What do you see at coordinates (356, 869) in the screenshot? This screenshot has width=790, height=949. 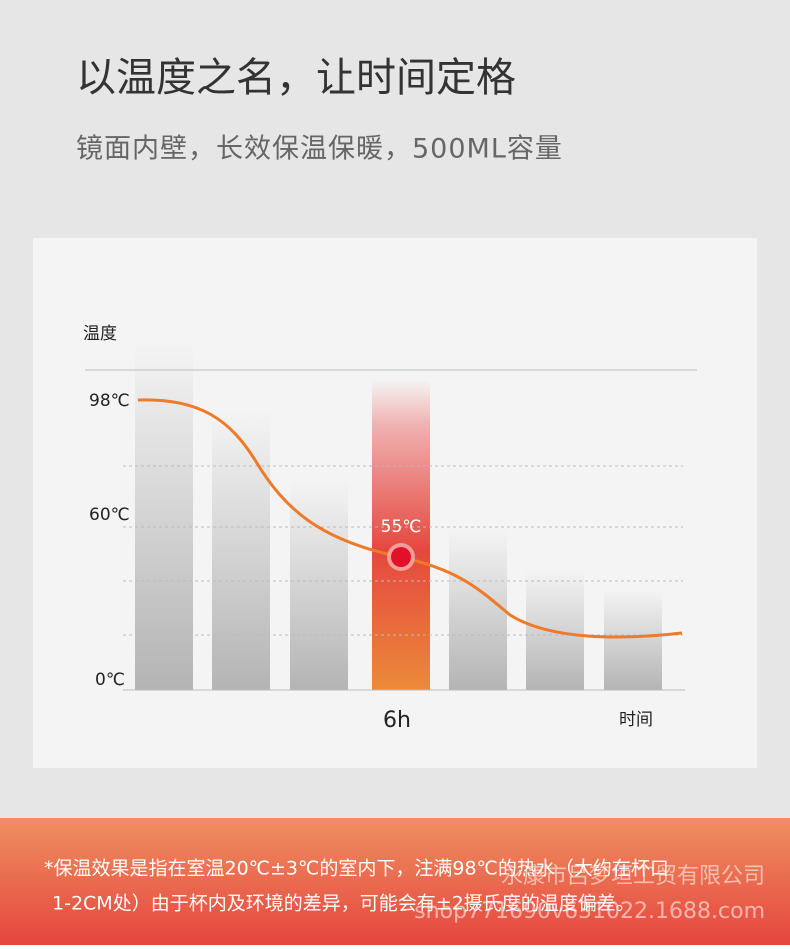 I see `note-line: *保温效果是指在室温20℃±3℃的室内下，注满98℃的热水（大约在杯口` at bounding box center [356, 869].